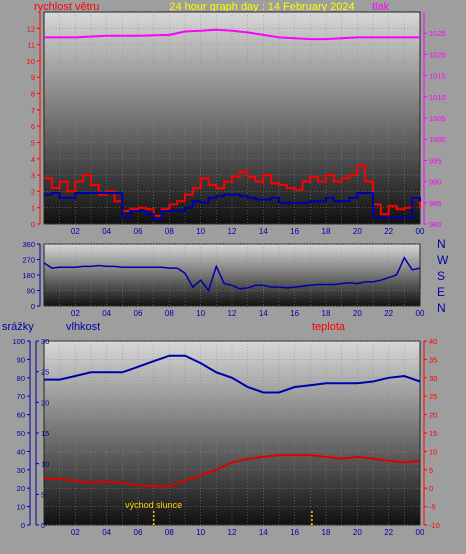  Describe the element at coordinates (43, 525) in the screenshot. I see `humidity-tick-0: 0` at that location.